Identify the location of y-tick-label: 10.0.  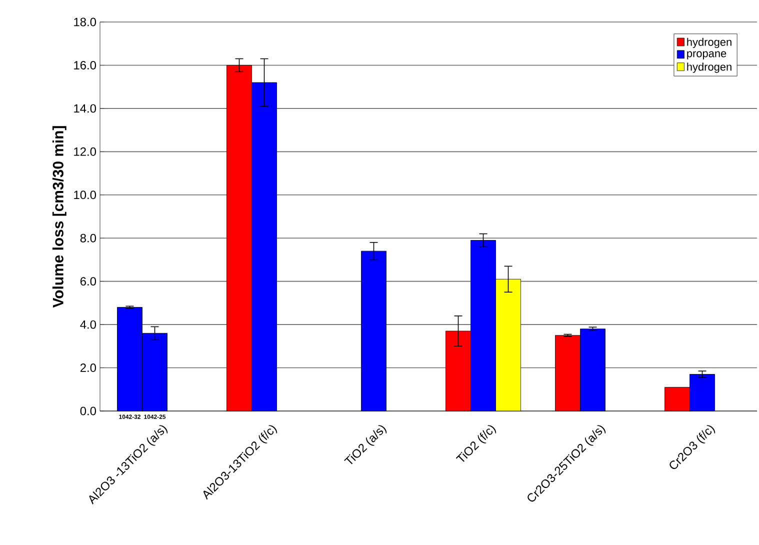
(85, 195).